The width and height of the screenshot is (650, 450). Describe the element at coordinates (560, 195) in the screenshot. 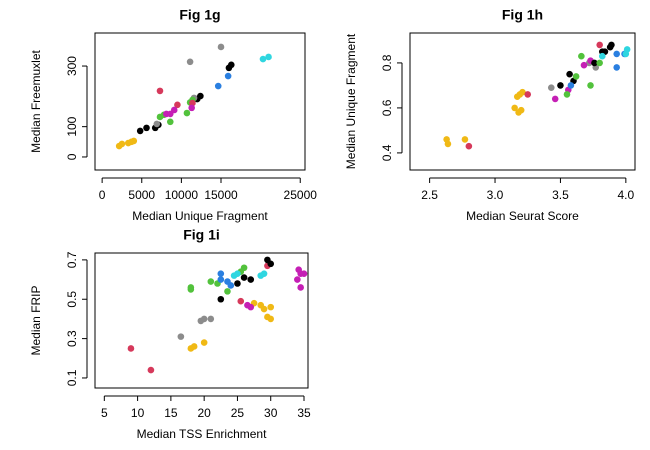

I see `x-tick-label: 3.5` at that location.